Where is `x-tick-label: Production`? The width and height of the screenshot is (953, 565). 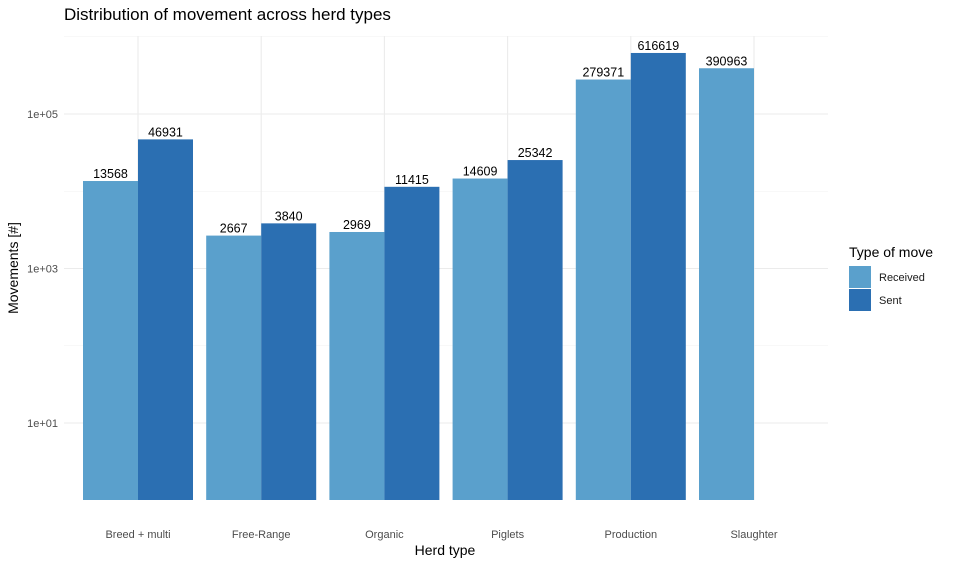
x-tick-label: Production is located at coordinates (631, 535).